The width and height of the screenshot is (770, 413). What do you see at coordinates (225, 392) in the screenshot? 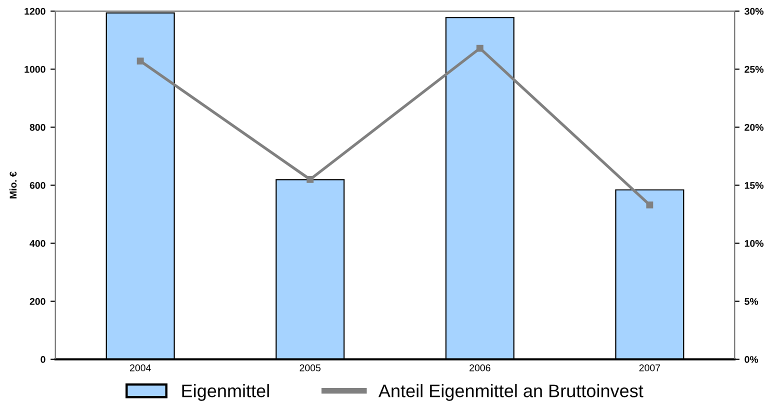
I see `legend-label: Eigenmittel` at bounding box center [225, 392].